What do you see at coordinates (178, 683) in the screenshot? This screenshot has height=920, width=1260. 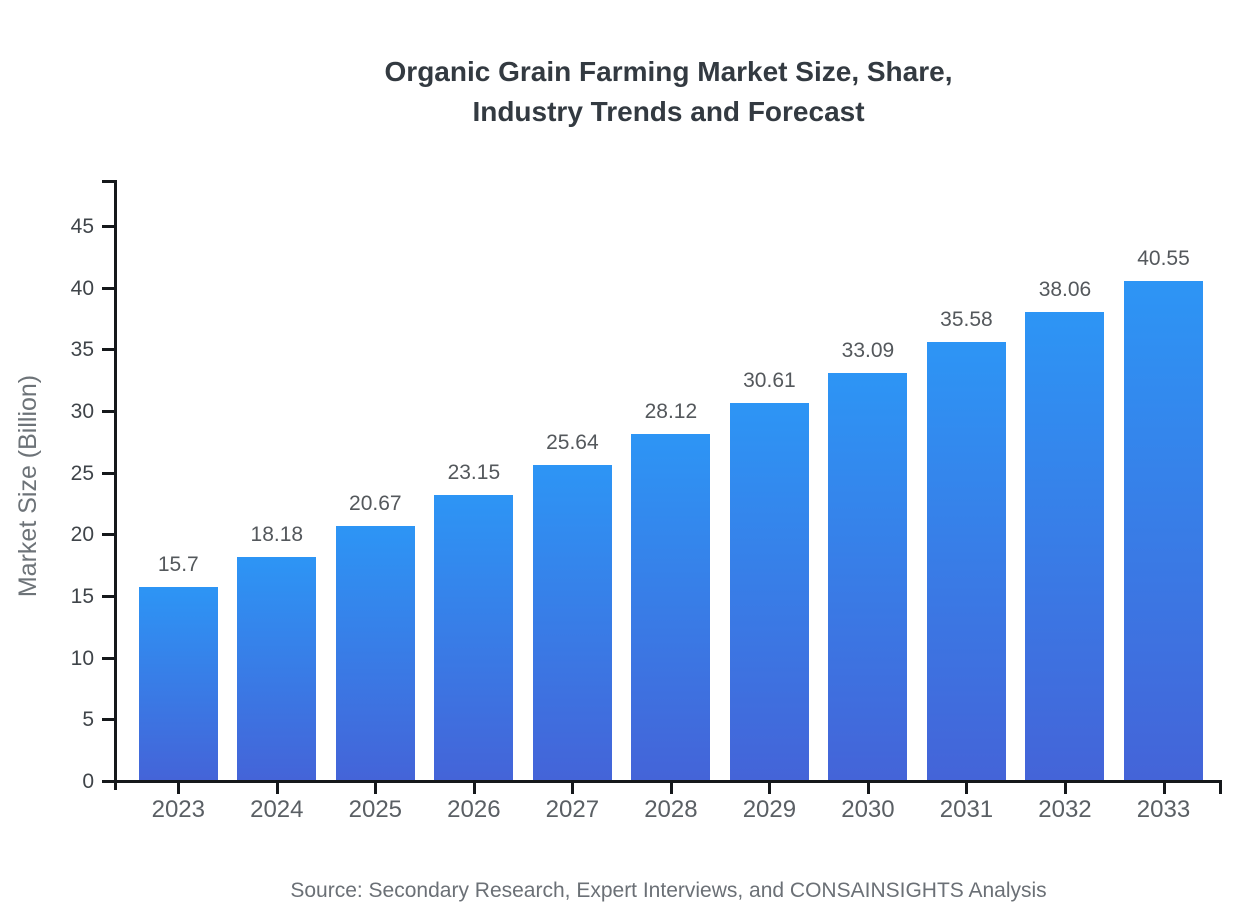 I see `bar-2023` at bounding box center [178, 683].